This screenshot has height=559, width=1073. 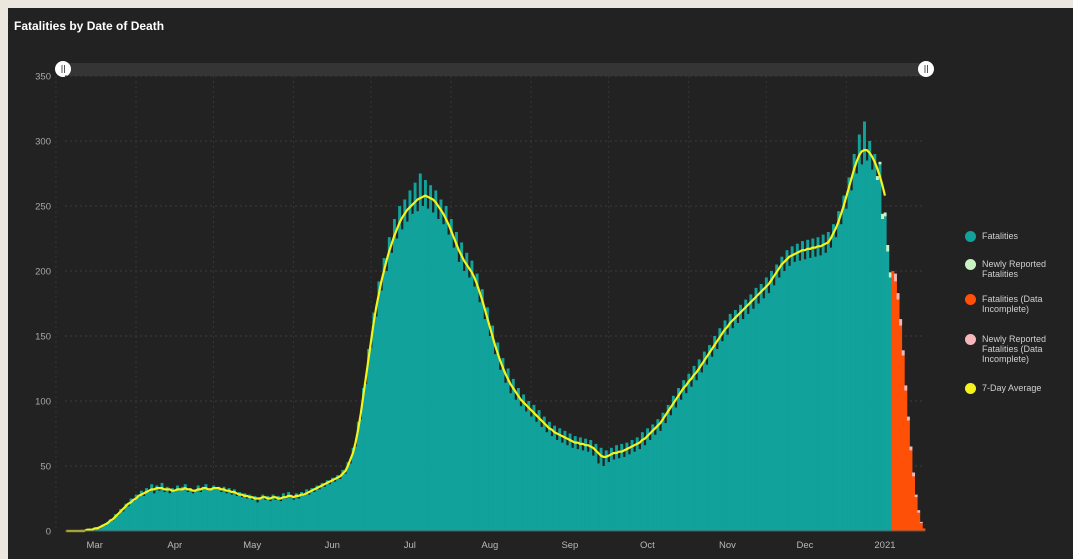 I want to click on range-slider-handle-end, so click(x=926, y=69).